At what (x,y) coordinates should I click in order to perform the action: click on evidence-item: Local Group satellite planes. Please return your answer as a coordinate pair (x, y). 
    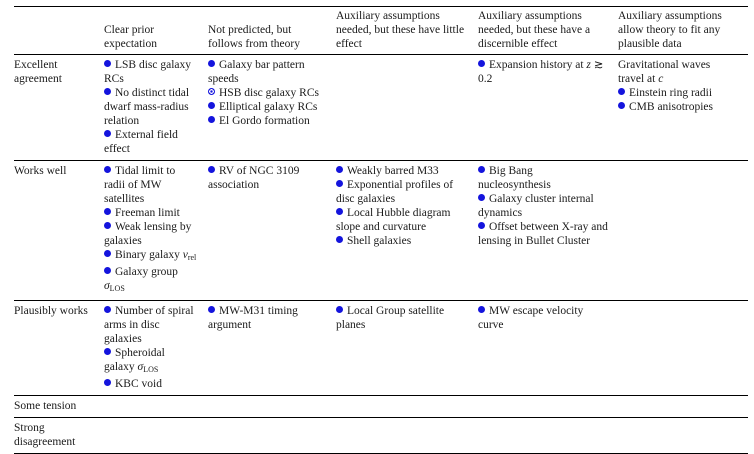
    Looking at the image, I should click on (402, 318).